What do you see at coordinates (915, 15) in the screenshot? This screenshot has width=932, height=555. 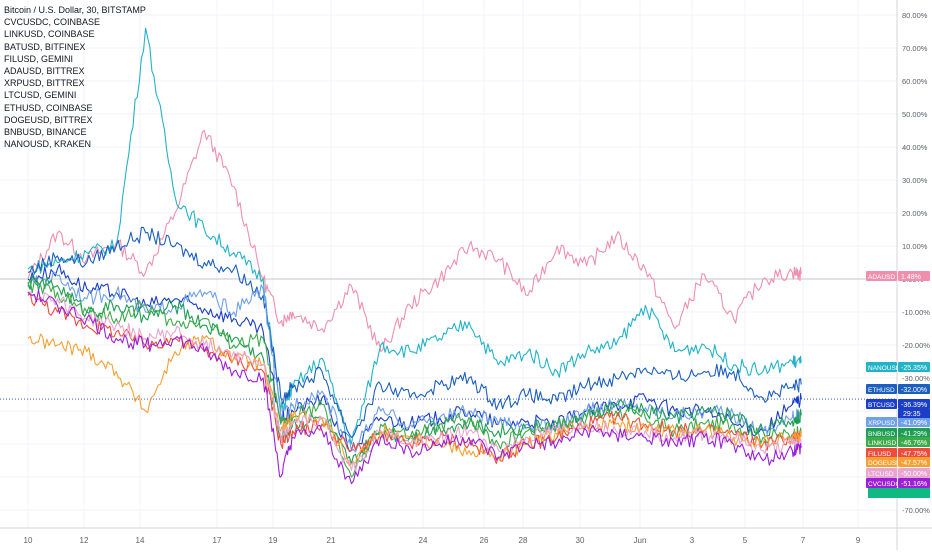 I see `y-tick-label: 80.00%` at bounding box center [915, 15].